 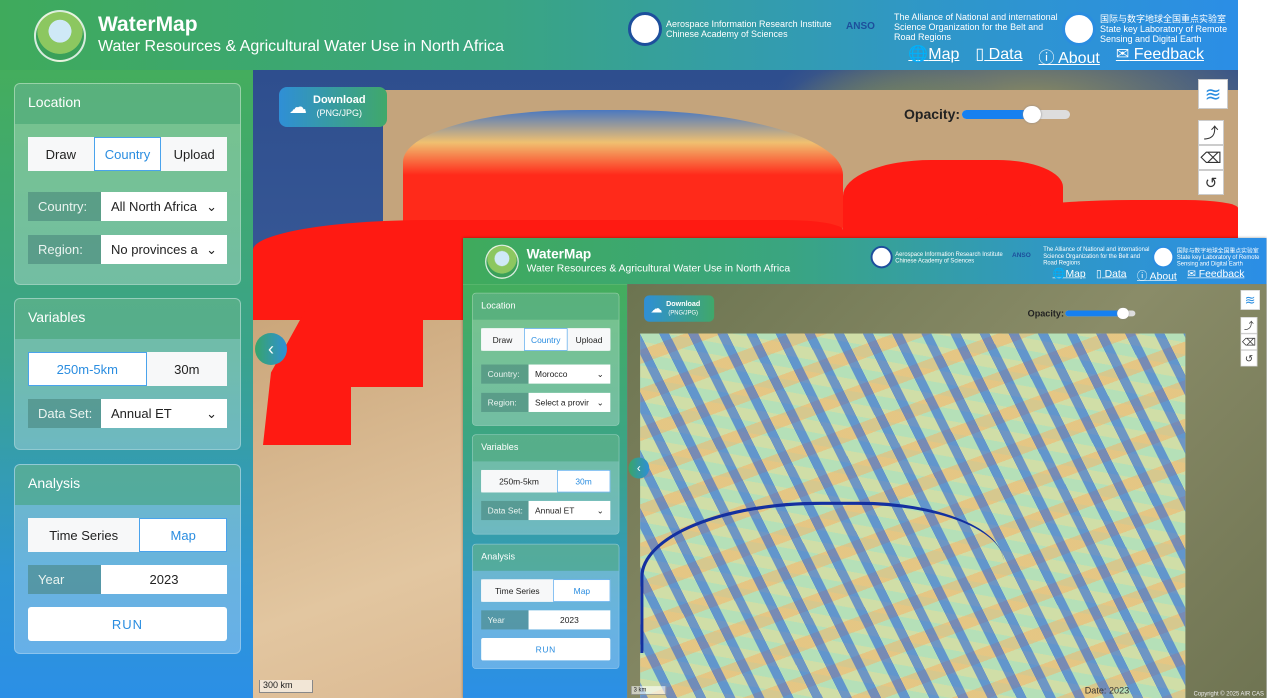 I want to click on nav-label: Data, so click(x=1003, y=54).